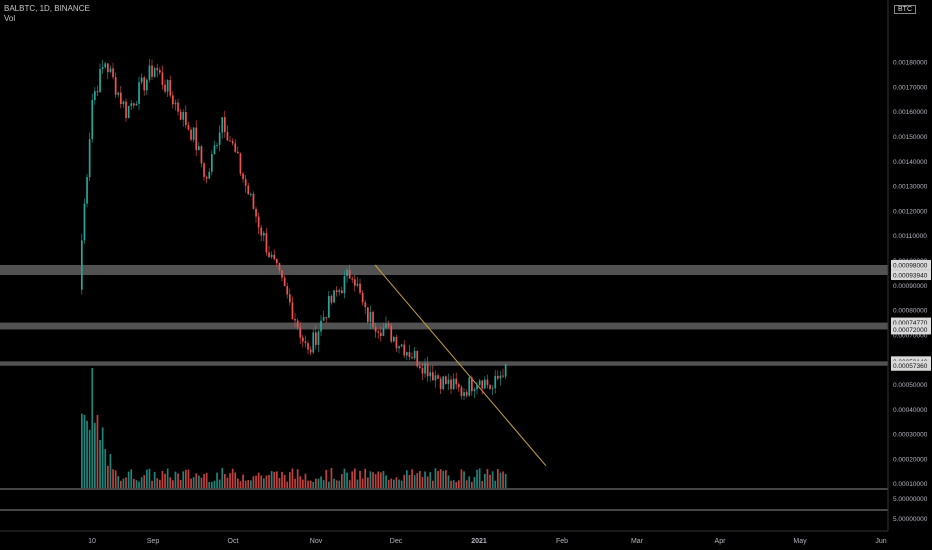 The width and height of the screenshot is (932, 550). I want to click on lower-tick-label: 5.00000000, so click(910, 499).